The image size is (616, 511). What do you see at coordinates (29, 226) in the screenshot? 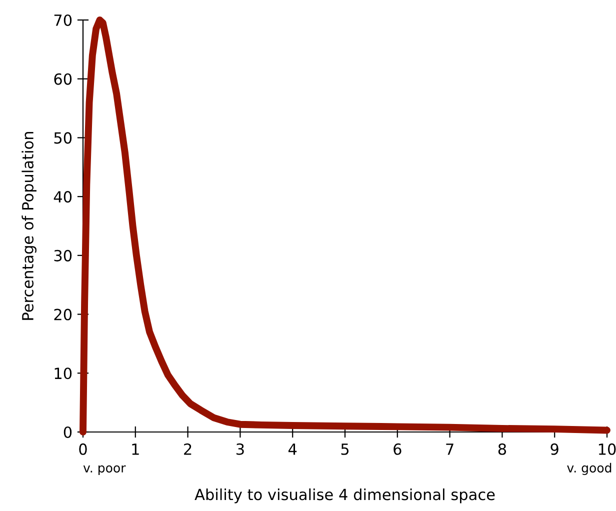
I see `y-axis-title: Percentage of Population` at bounding box center [29, 226].